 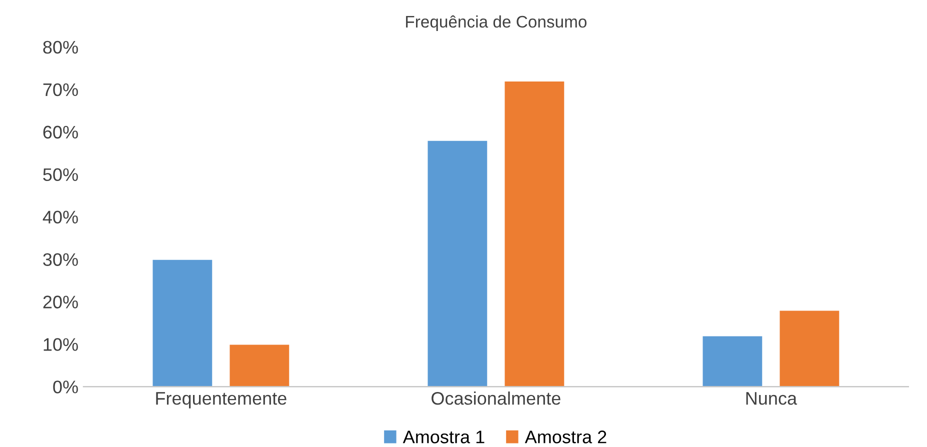 I want to click on legend-label: Amostra 2, so click(x=565, y=437).